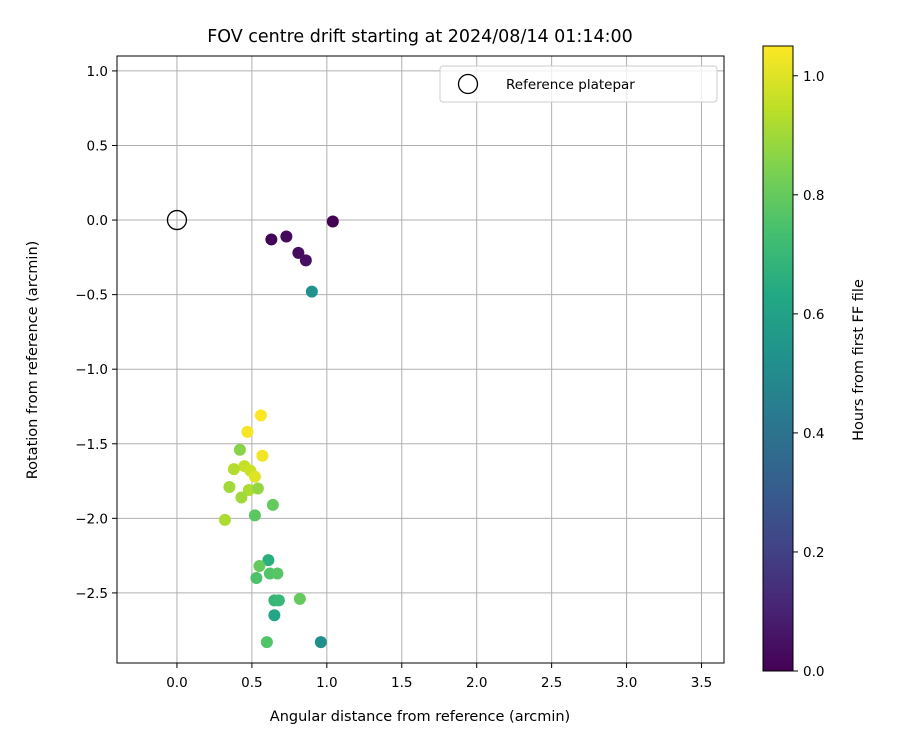  Describe the element at coordinates (813, 434) in the screenshot. I see `colorbar-tick-label: 0.4` at that location.